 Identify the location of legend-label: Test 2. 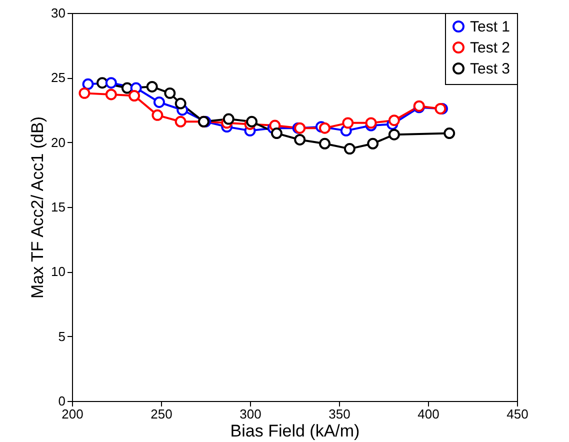
(490, 48).